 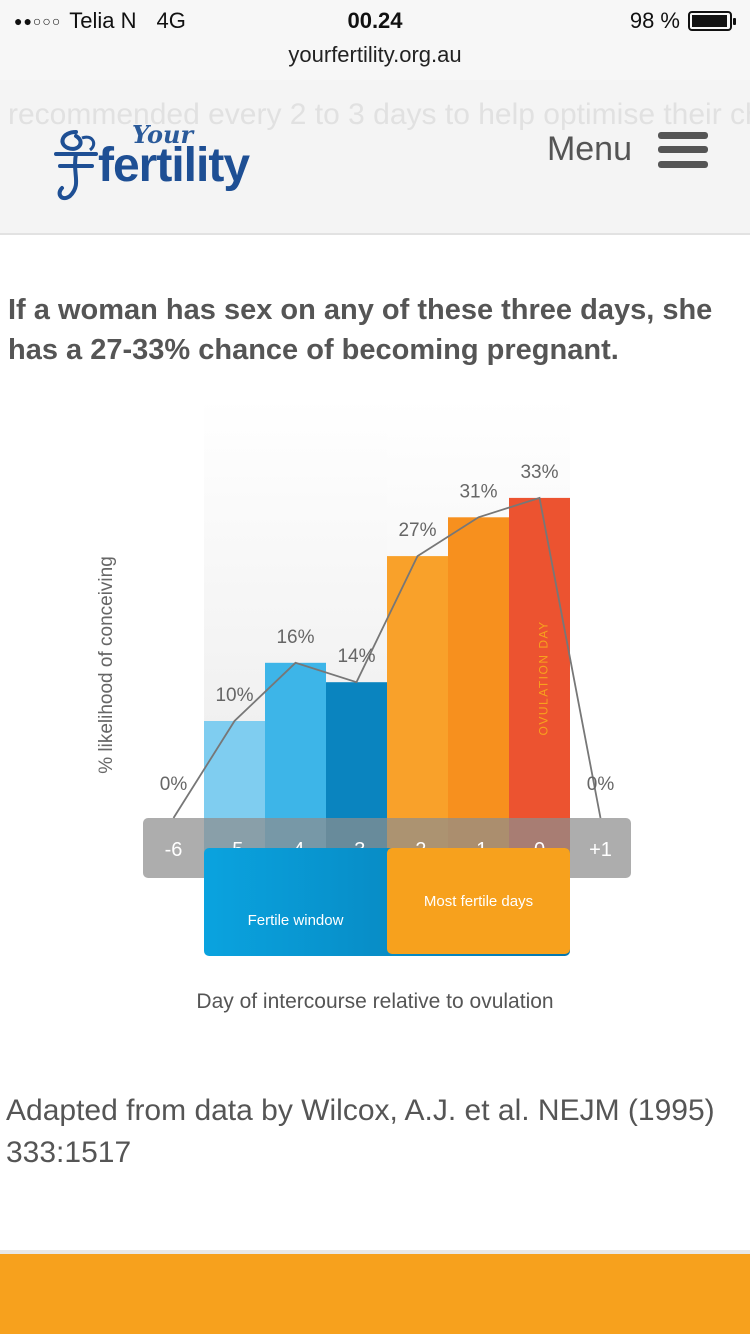 What do you see at coordinates (387, 657) in the screenshot?
I see `trend-line` at bounding box center [387, 657].